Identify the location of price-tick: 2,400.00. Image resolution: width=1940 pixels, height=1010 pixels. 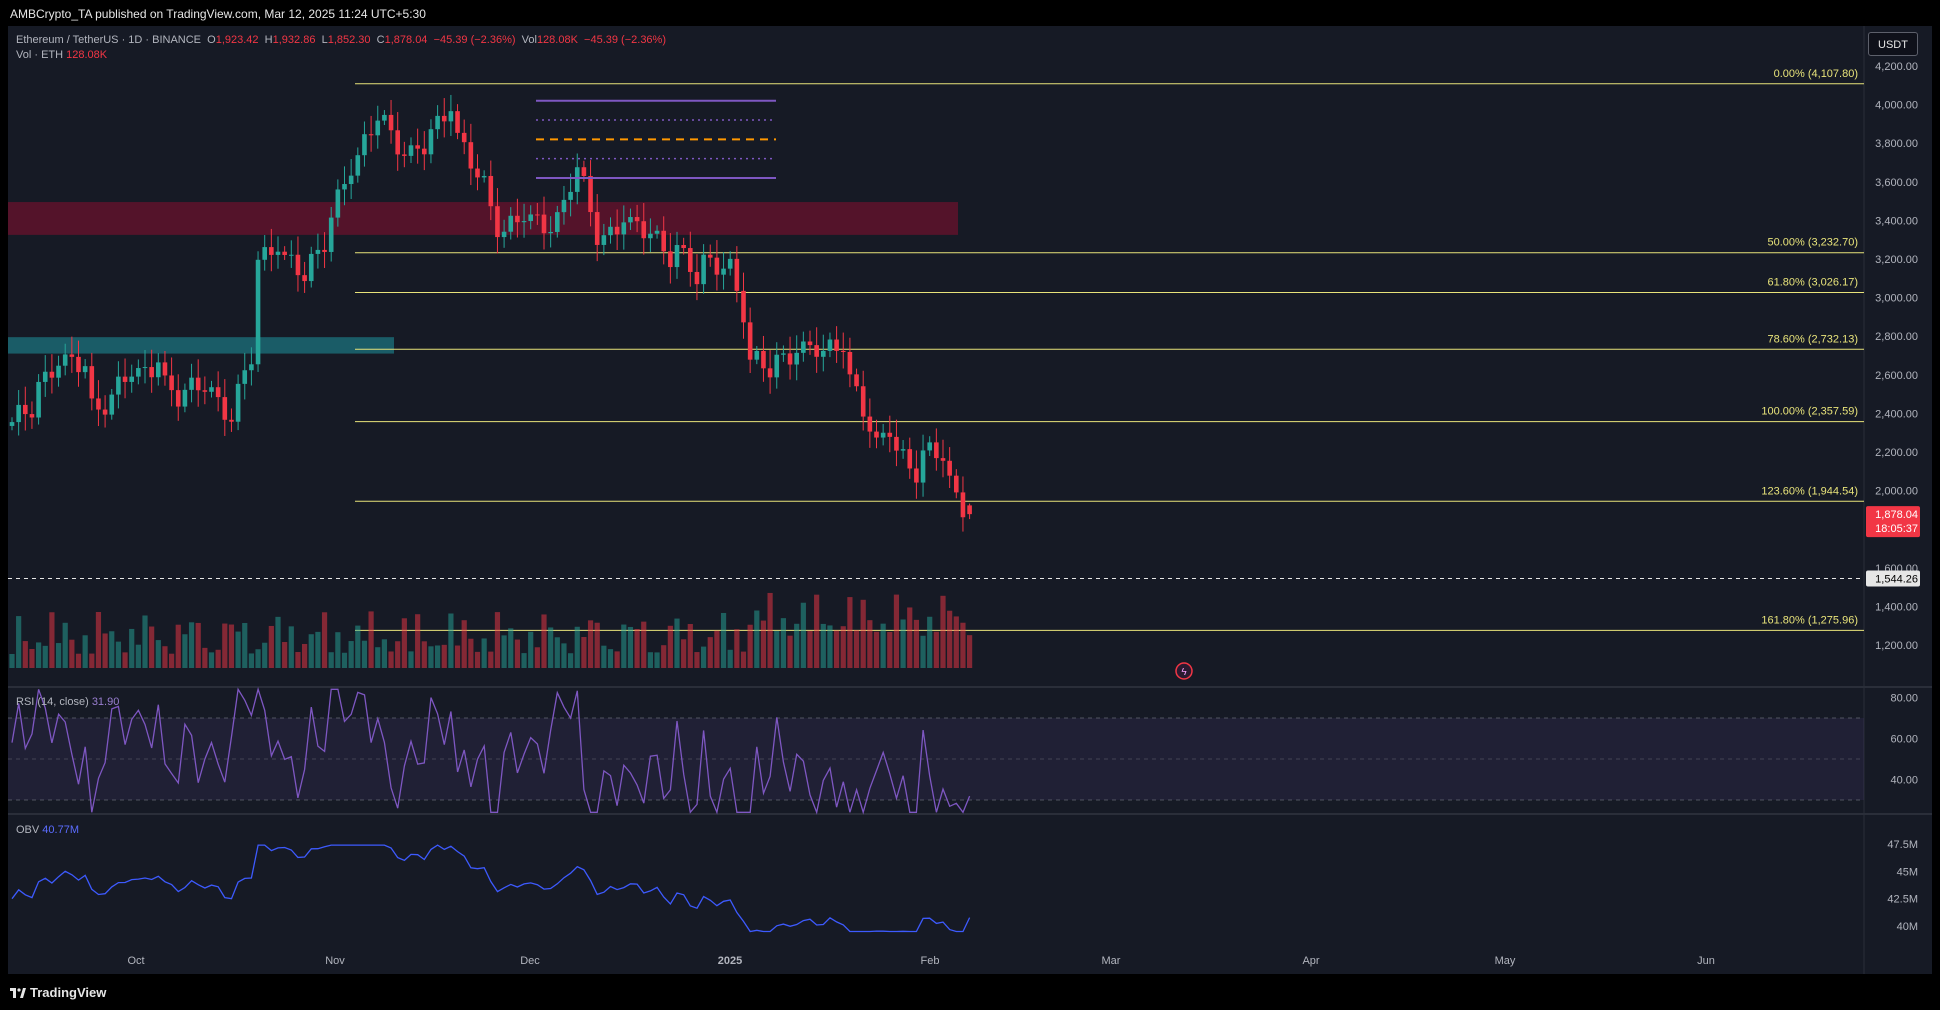
(1896, 414).